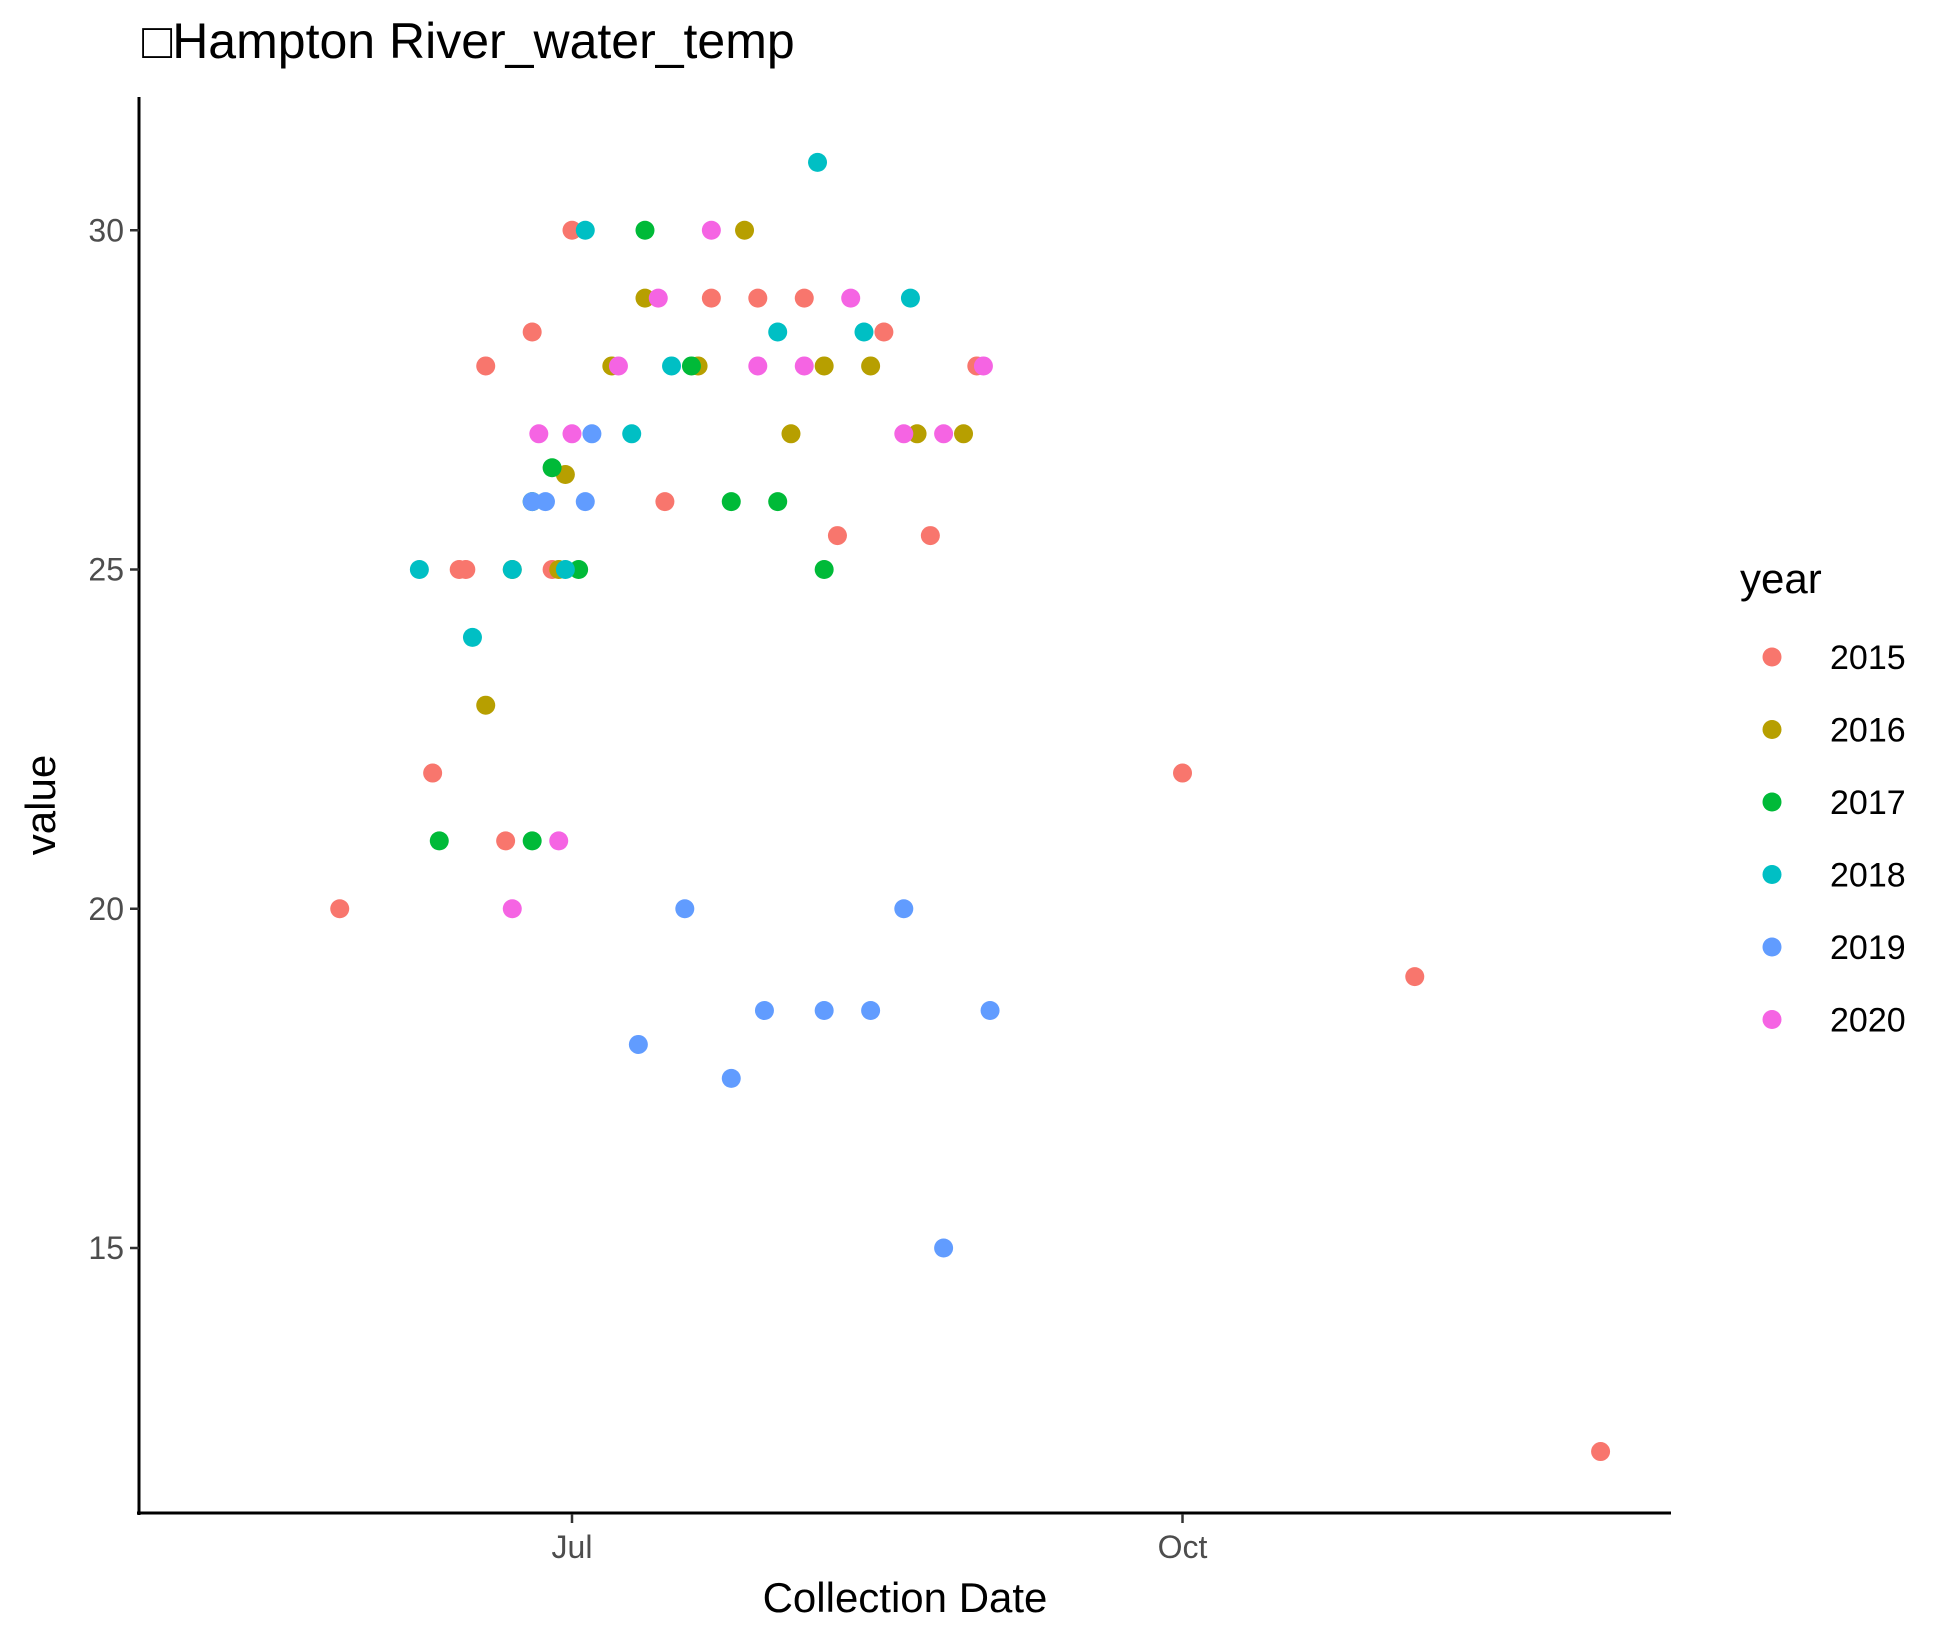 This screenshot has height=1633, width=1945. What do you see at coordinates (106, 1248) in the screenshot?
I see `y-tick-label: 15` at bounding box center [106, 1248].